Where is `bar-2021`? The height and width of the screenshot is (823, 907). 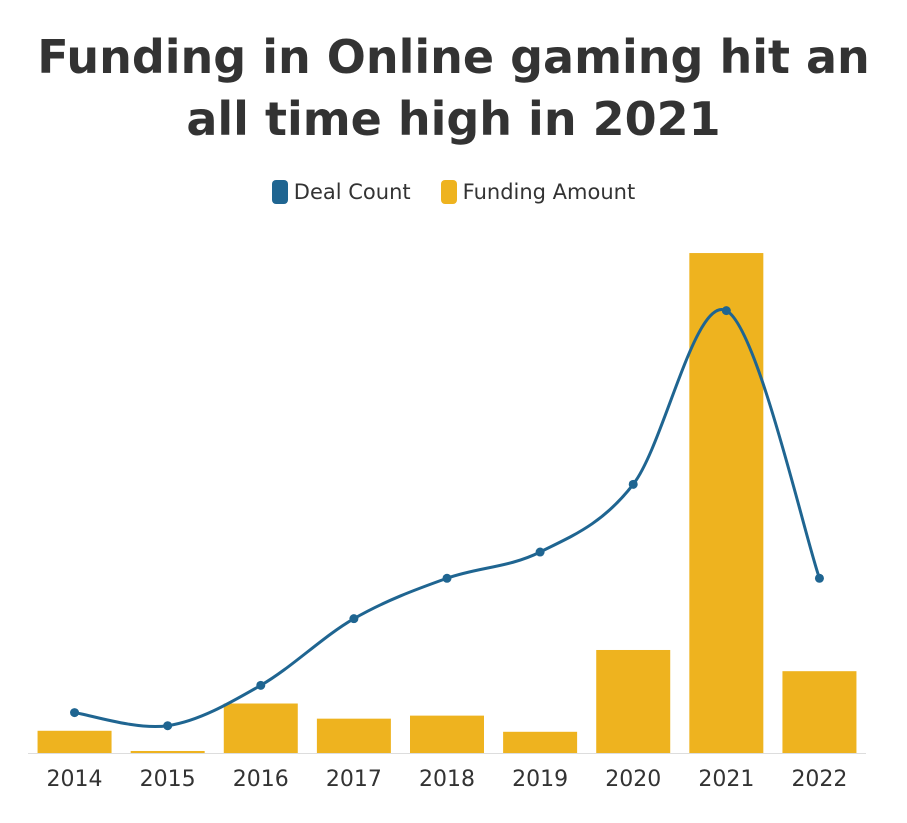
bar-2021 is located at coordinates (726, 503).